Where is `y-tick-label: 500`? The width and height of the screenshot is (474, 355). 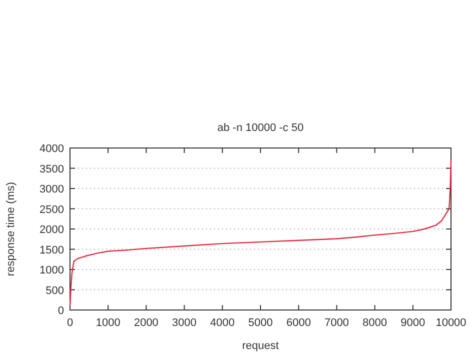 y-tick-label: 500 is located at coordinates (55, 290).